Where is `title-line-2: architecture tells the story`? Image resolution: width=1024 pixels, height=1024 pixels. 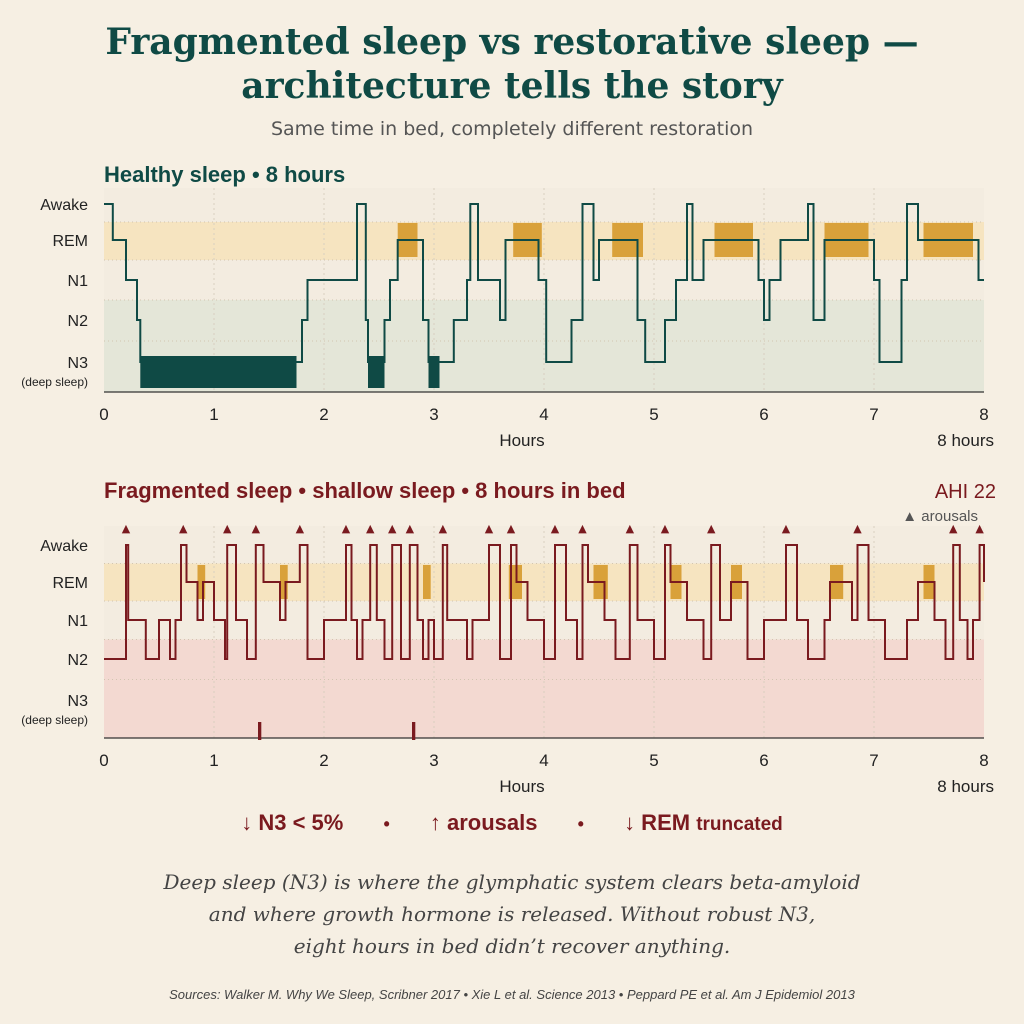 title-line-2: architecture tells the story is located at coordinates (512, 86).